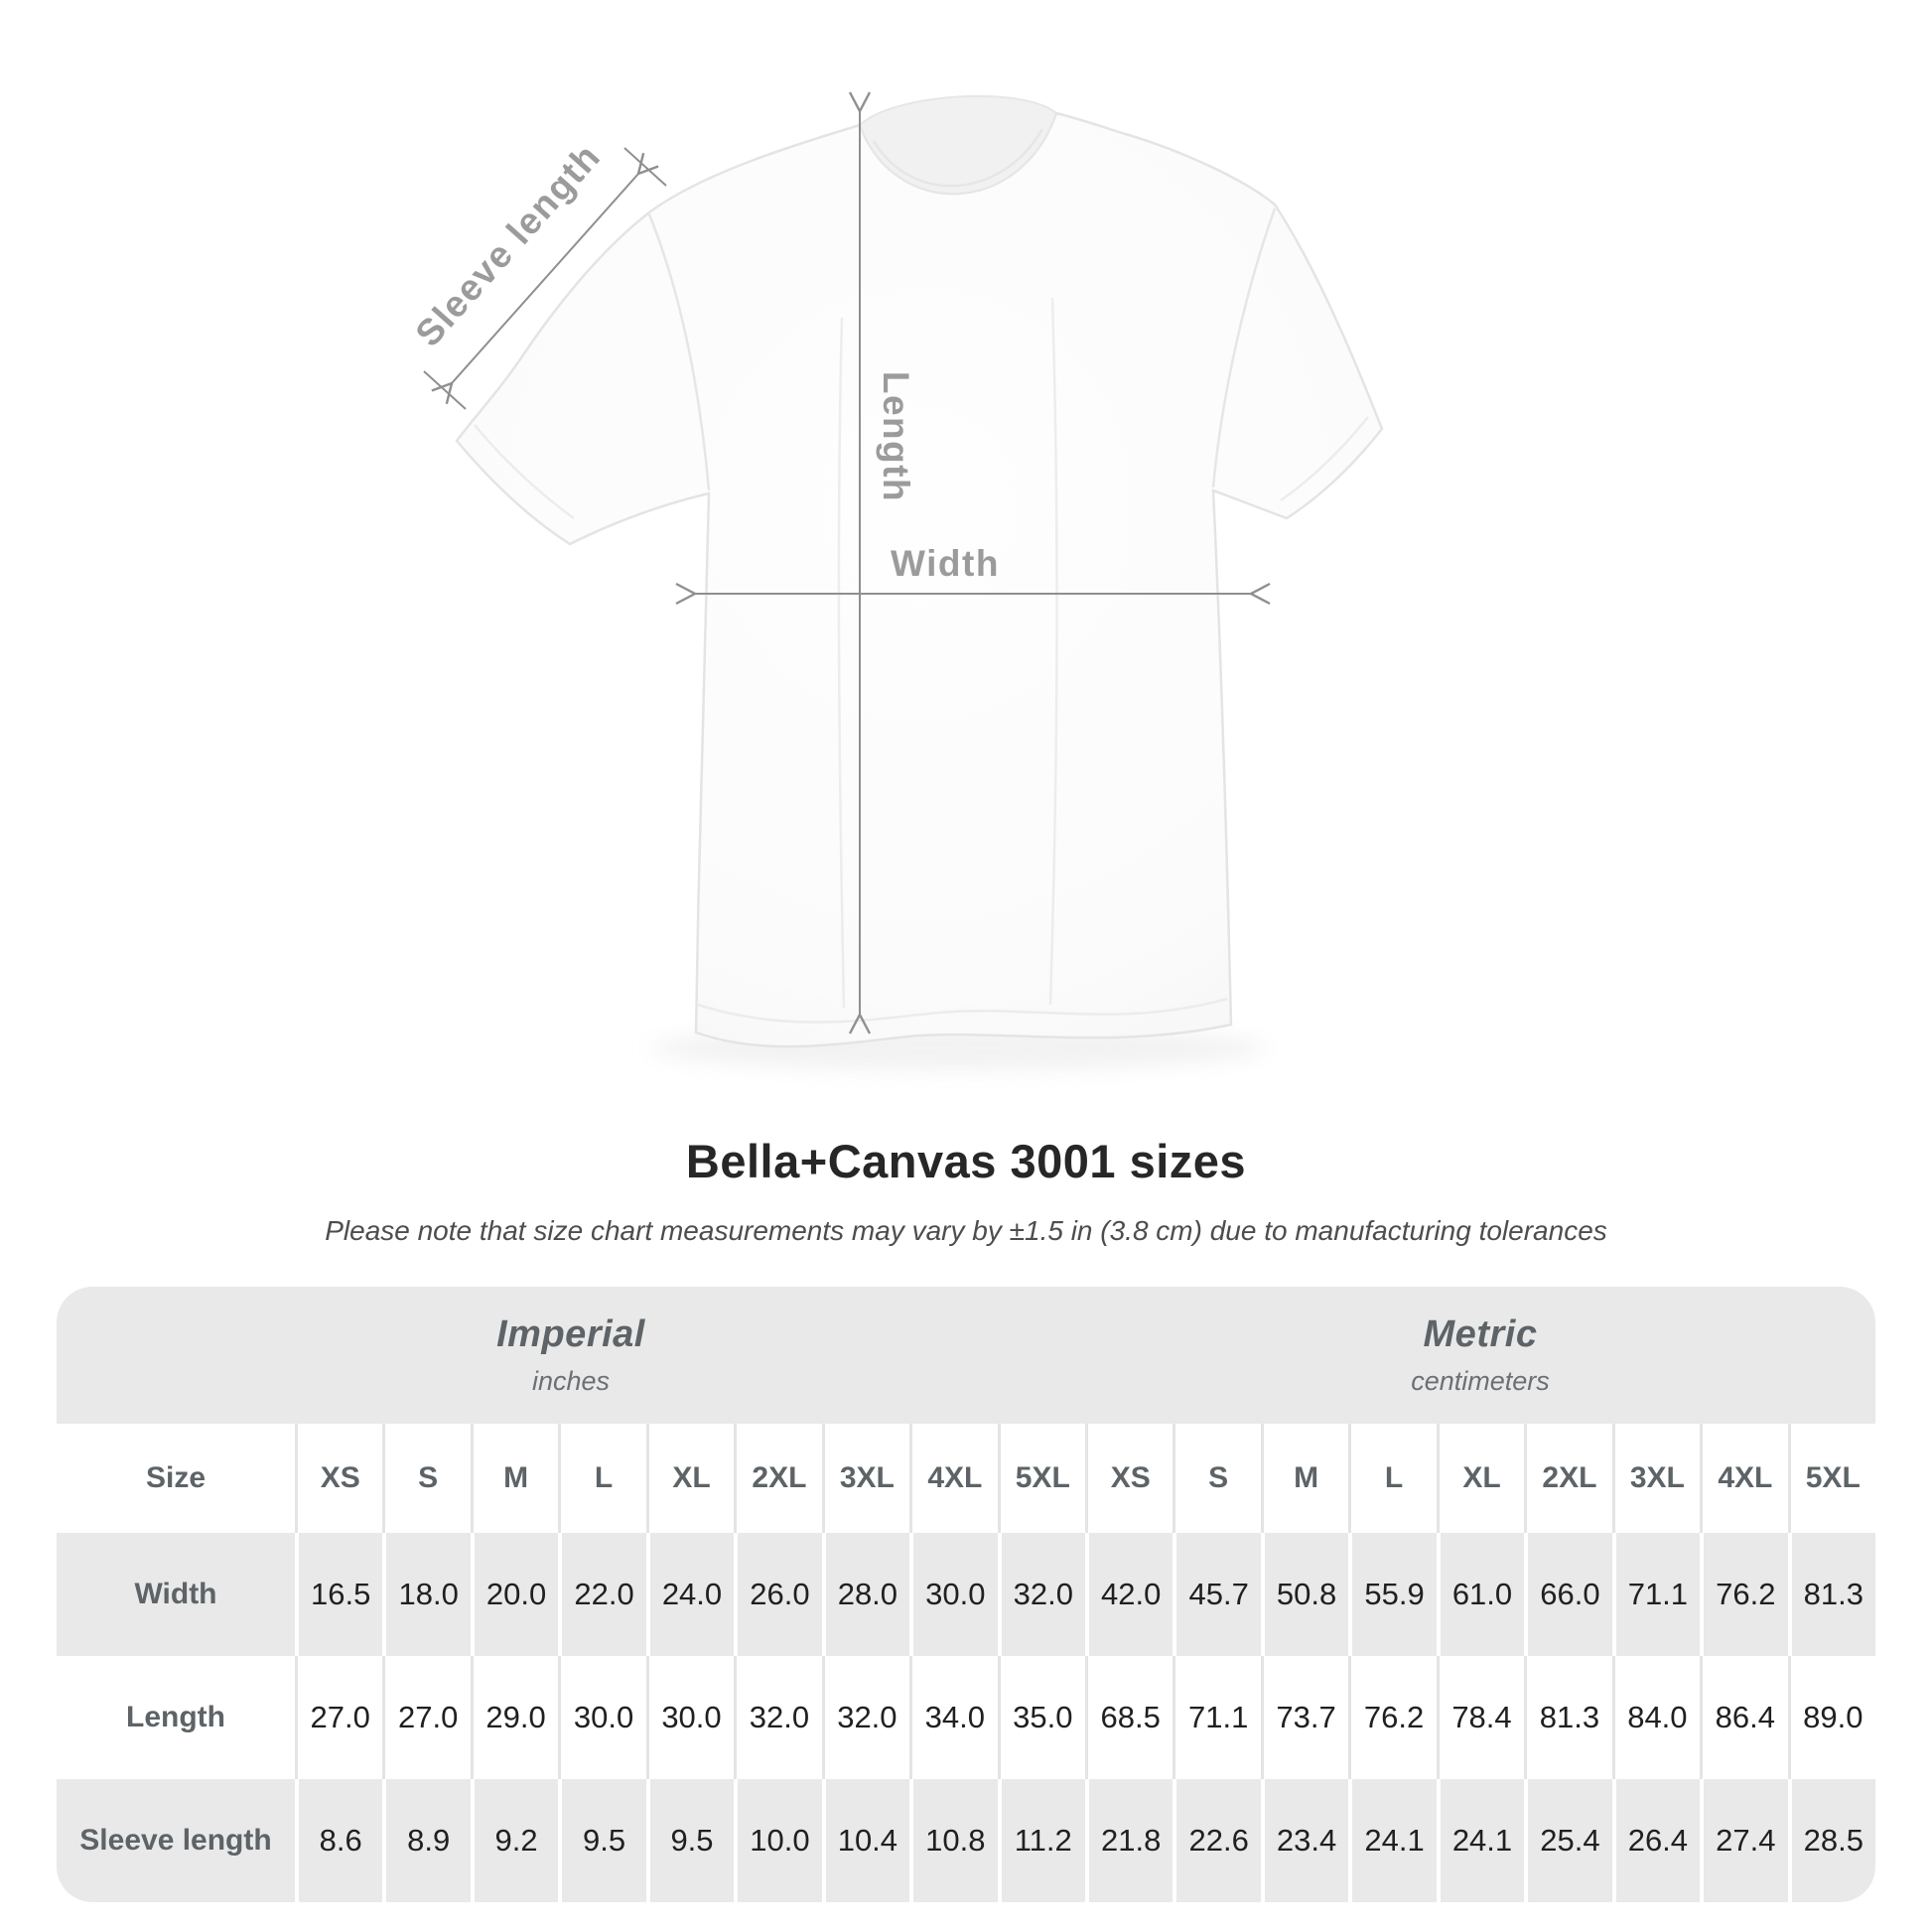 The width and height of the screenshot is (1932, 1932). Describe the element at coordinates (571, 1355) in the screenshot. I see `imperial-group-header: Imperial inches` at that location.